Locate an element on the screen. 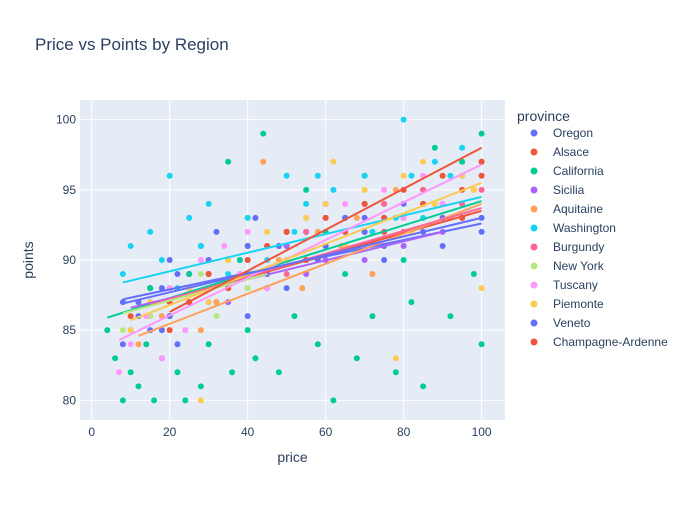 This screenshot has width=700, height=505. legend-item-alsace: Alsace is located at coordinates (560, 152).